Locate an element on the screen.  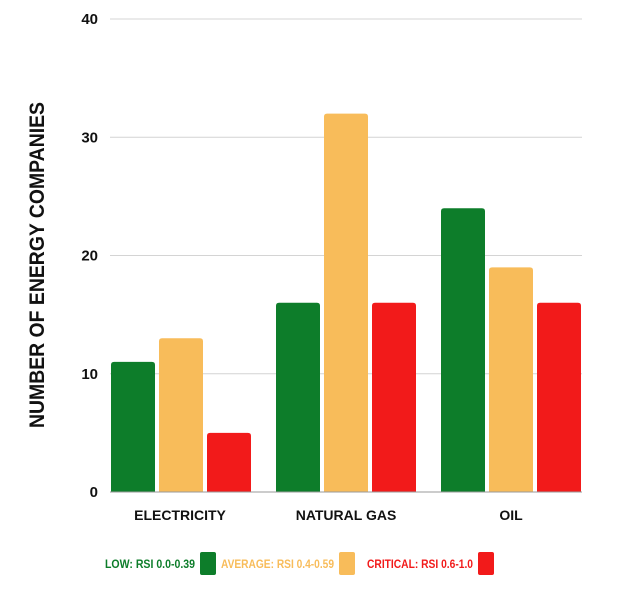
bar-natural-gas-critical is located at coordinates (394, 397).